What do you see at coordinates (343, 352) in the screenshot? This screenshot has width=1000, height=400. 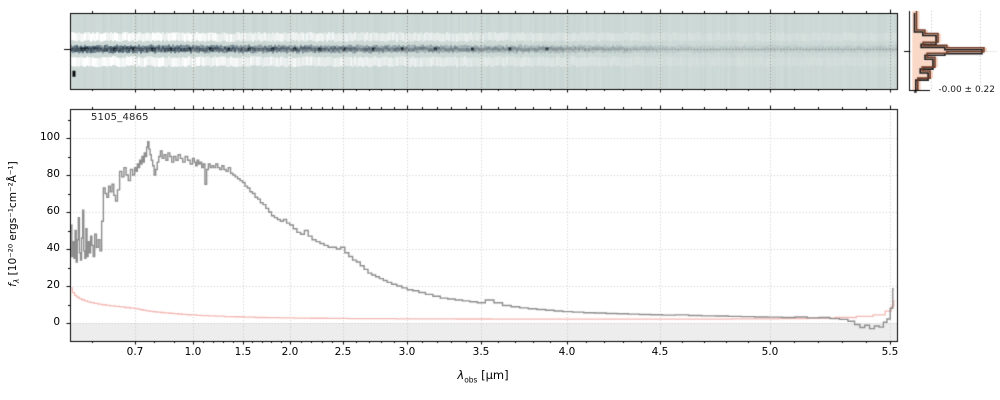 I see `x-tick-label: 2.5` at bounding box center [343, 352].